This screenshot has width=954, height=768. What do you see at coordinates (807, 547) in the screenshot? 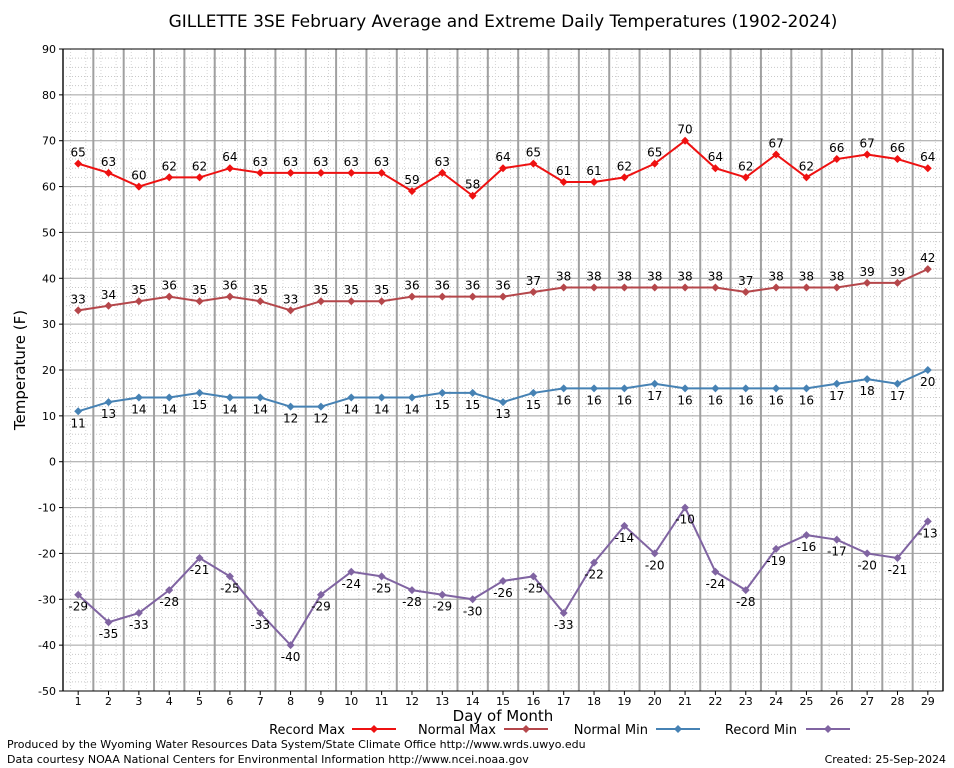
I see `record-min-data-label: -16` at bounding box center [807, 547].